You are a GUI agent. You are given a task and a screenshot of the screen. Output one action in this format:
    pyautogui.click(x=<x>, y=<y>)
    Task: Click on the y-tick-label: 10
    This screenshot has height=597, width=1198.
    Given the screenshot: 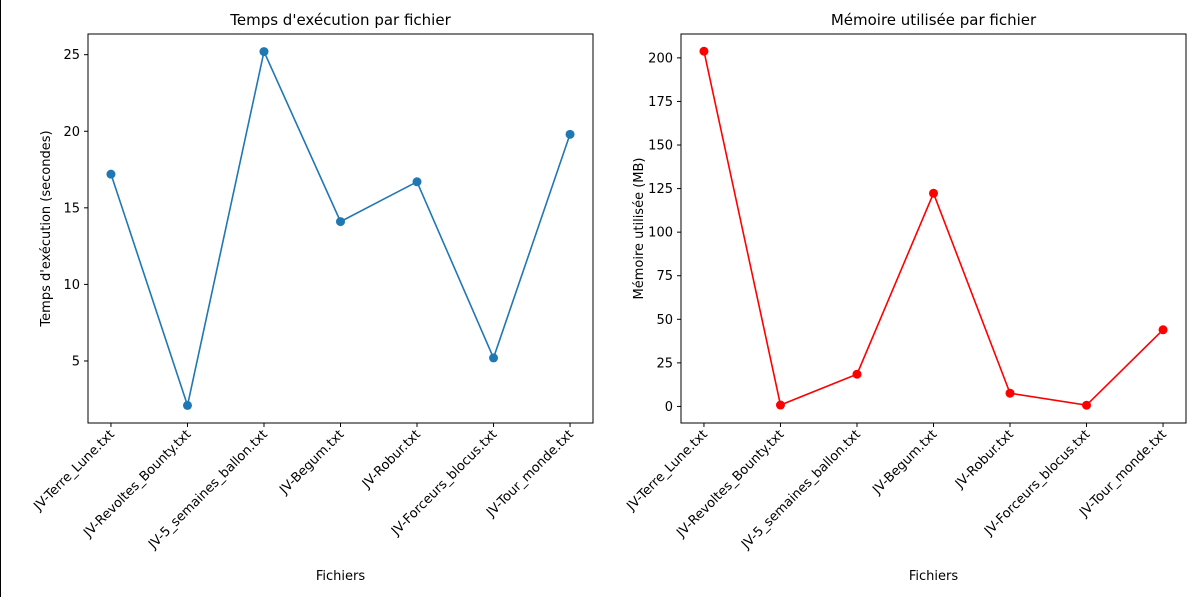 What is the action you would take?
    pyautogui.click(x=71, y=285)
    